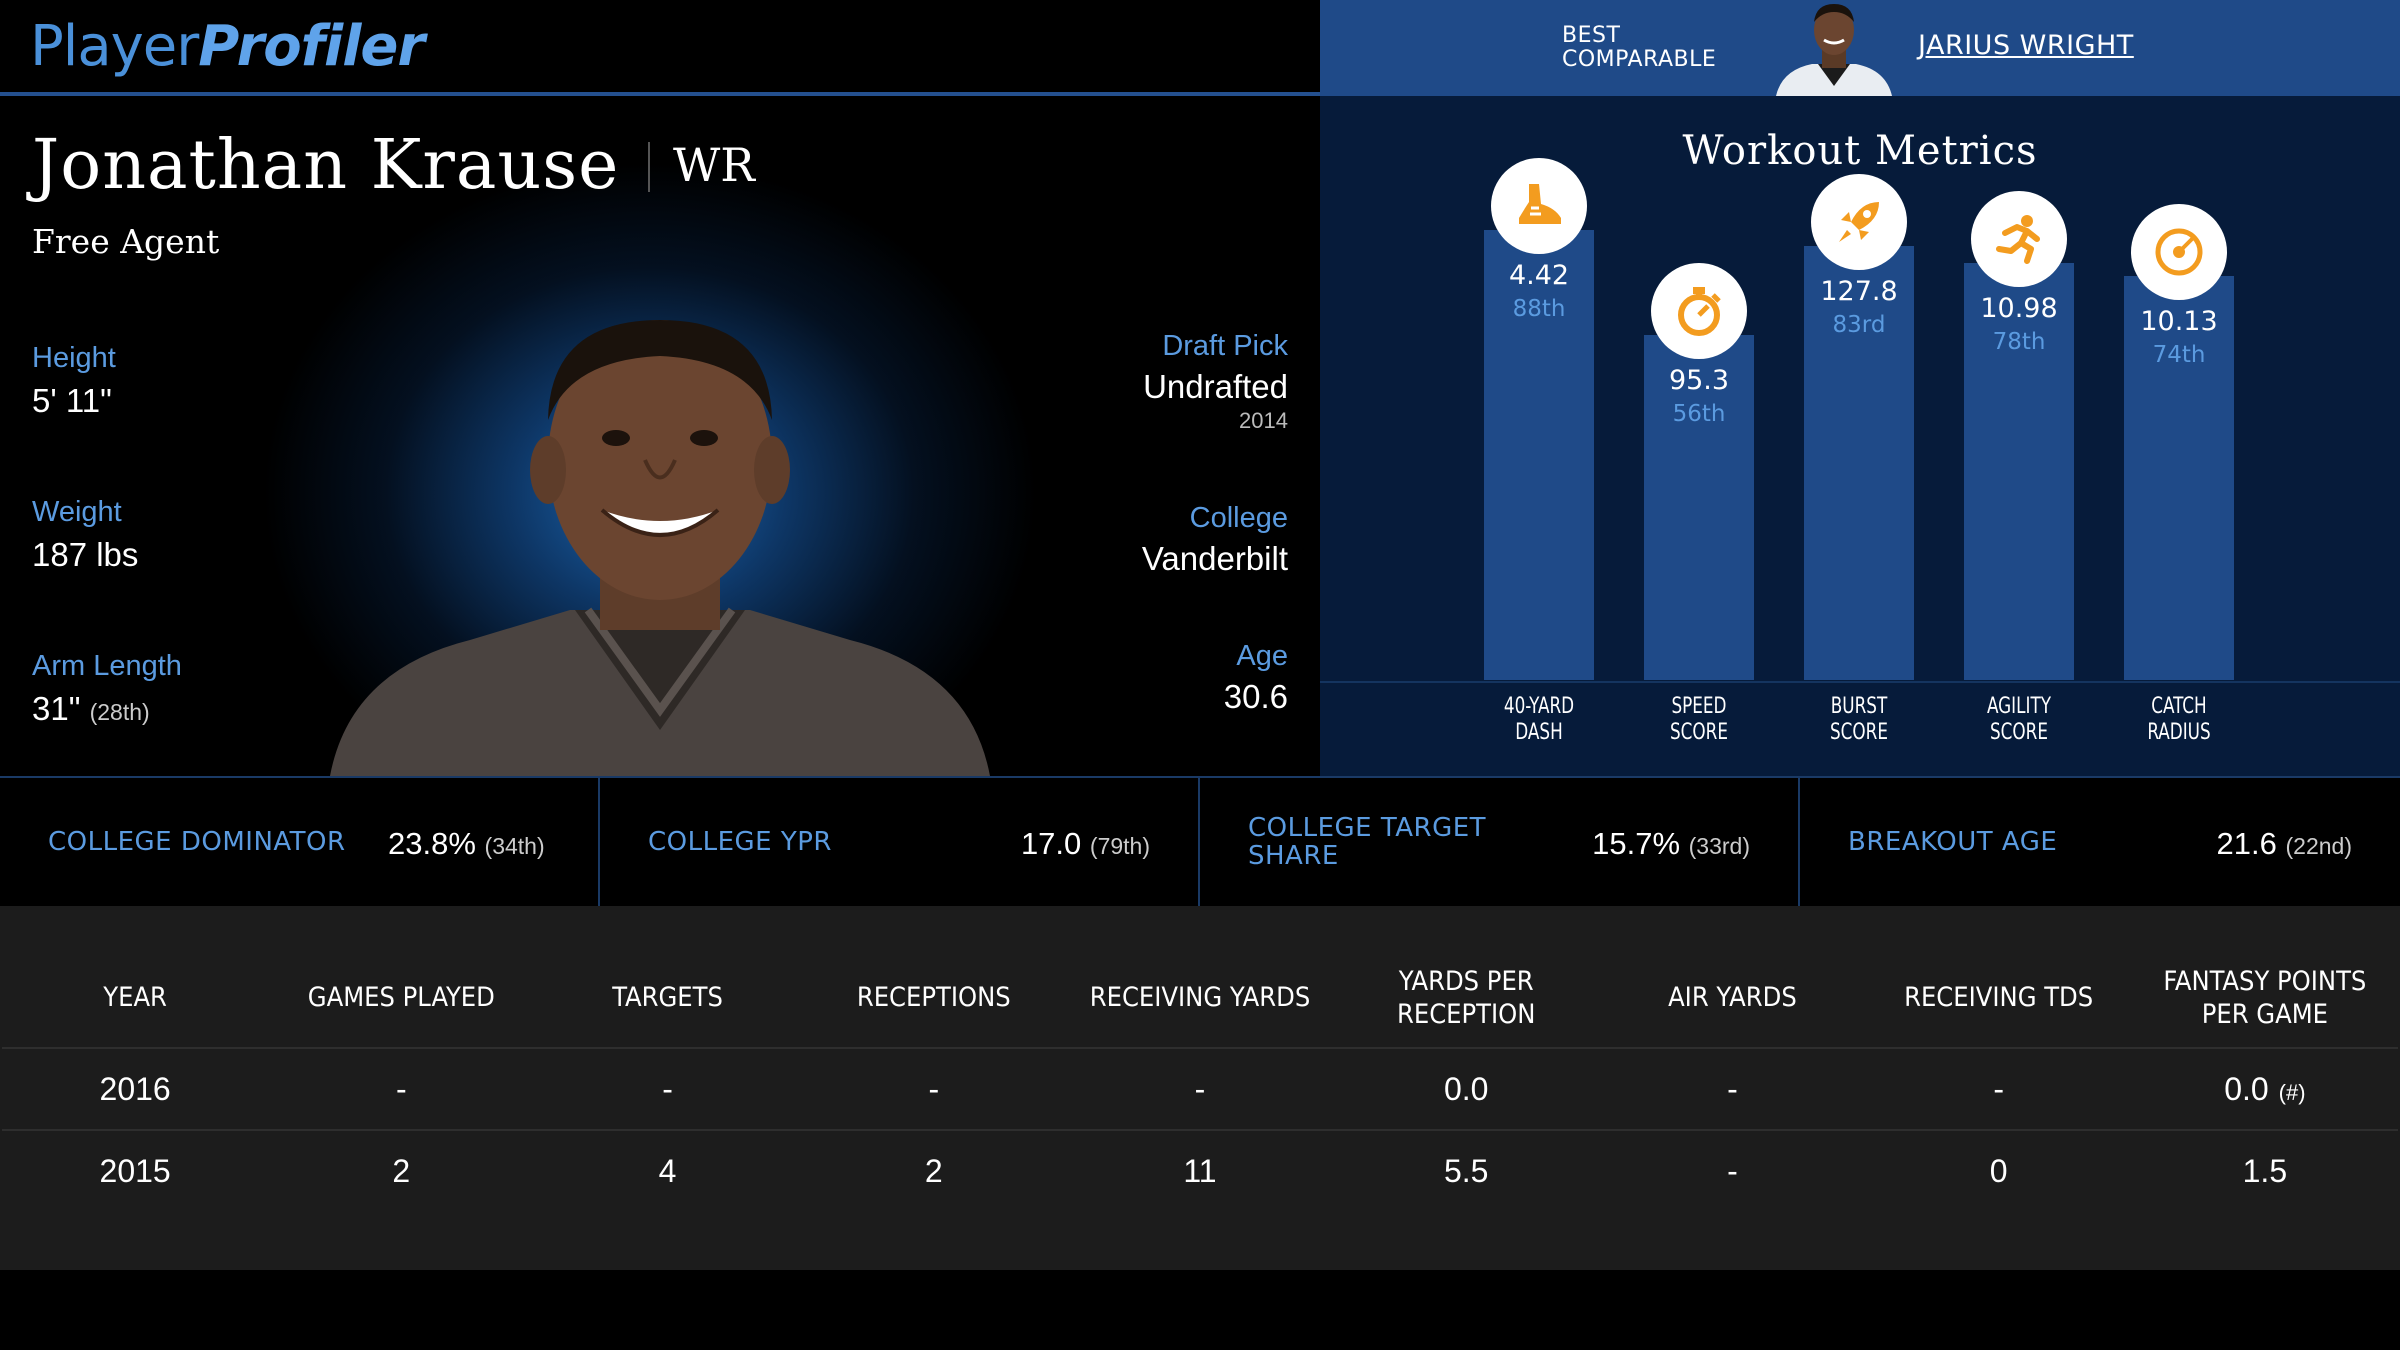 The width and height of the screenshot is (2400, 1350). I want to click on table-cell: 5.5, so click(1466, 1171).